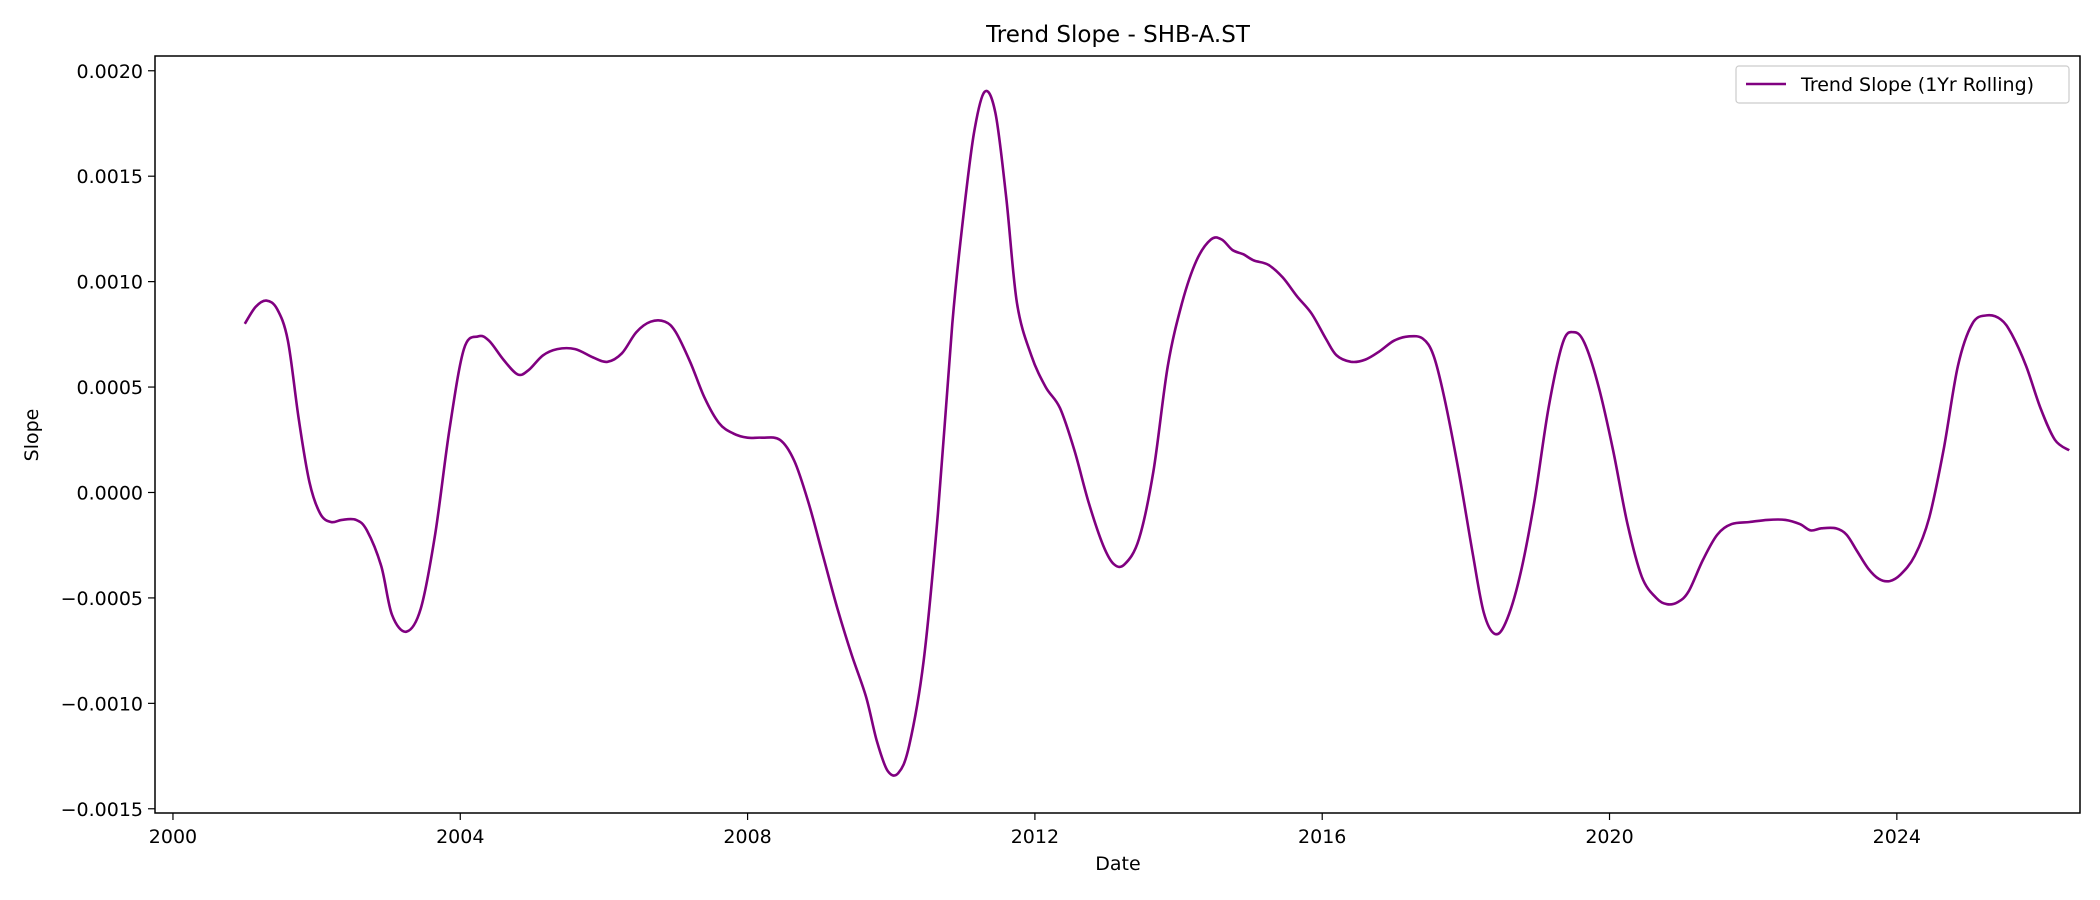 Image resolution: width=2100 pixels, height=900 pixels. Describe the element at coordinates (110, 283) in the screenshot. I see `y-tick-label: 0.0010` at that location.